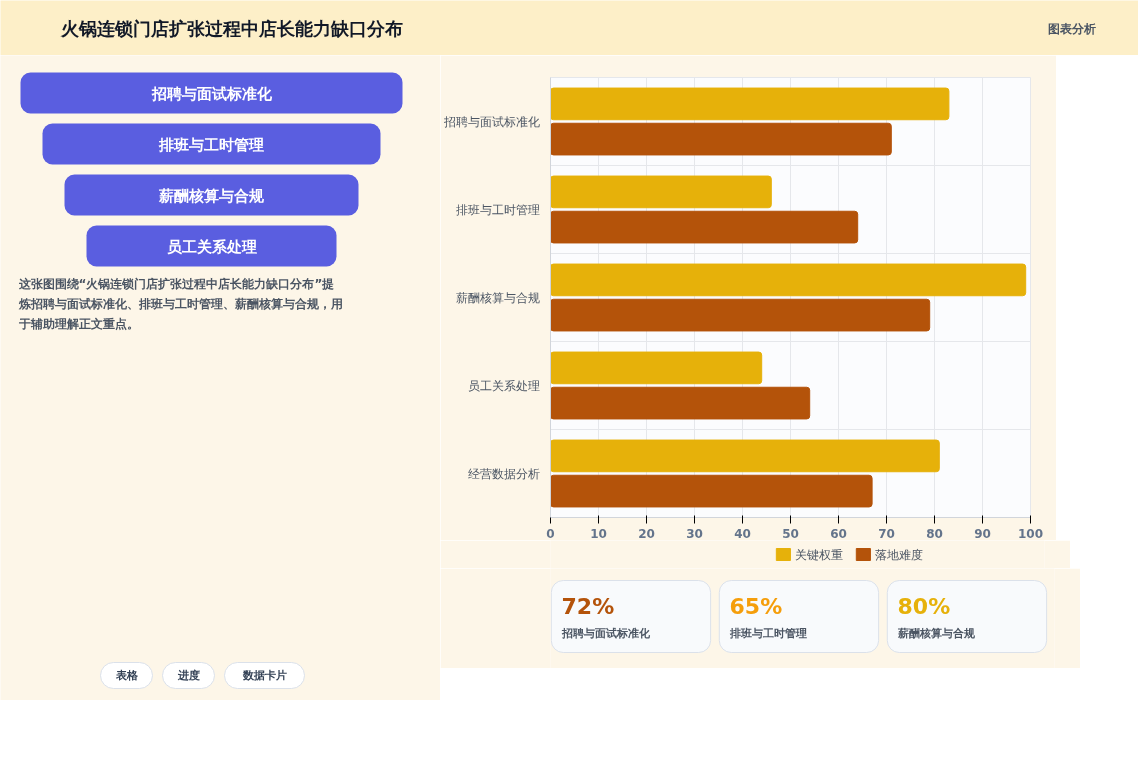 The width and height of the screenshot is (1138, 760). Describe the element at coordinates (503, 385) in the screenshot. I see `y-tick-label: 员工关系处理` at that location.